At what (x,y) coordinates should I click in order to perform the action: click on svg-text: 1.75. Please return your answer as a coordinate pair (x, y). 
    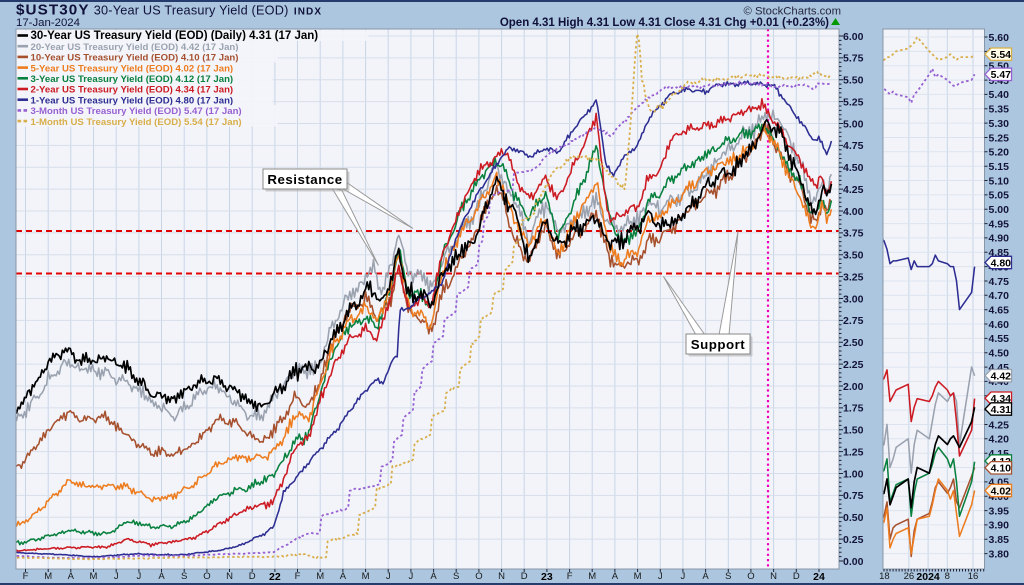
    Looking at the image, I should click on (853, 409).